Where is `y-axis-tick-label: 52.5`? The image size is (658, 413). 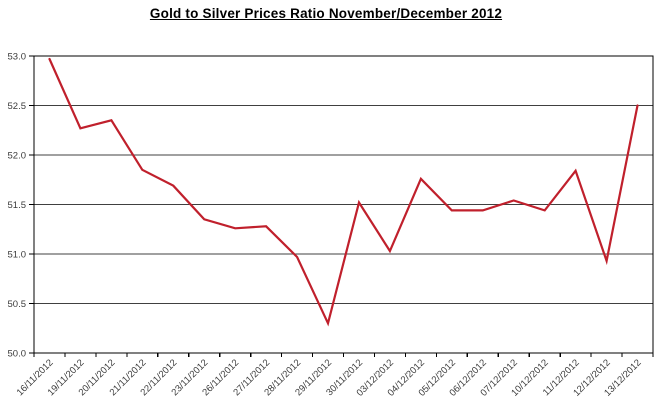
y-axis-tick-label: 52.5 is located at coordinates (17, 106).